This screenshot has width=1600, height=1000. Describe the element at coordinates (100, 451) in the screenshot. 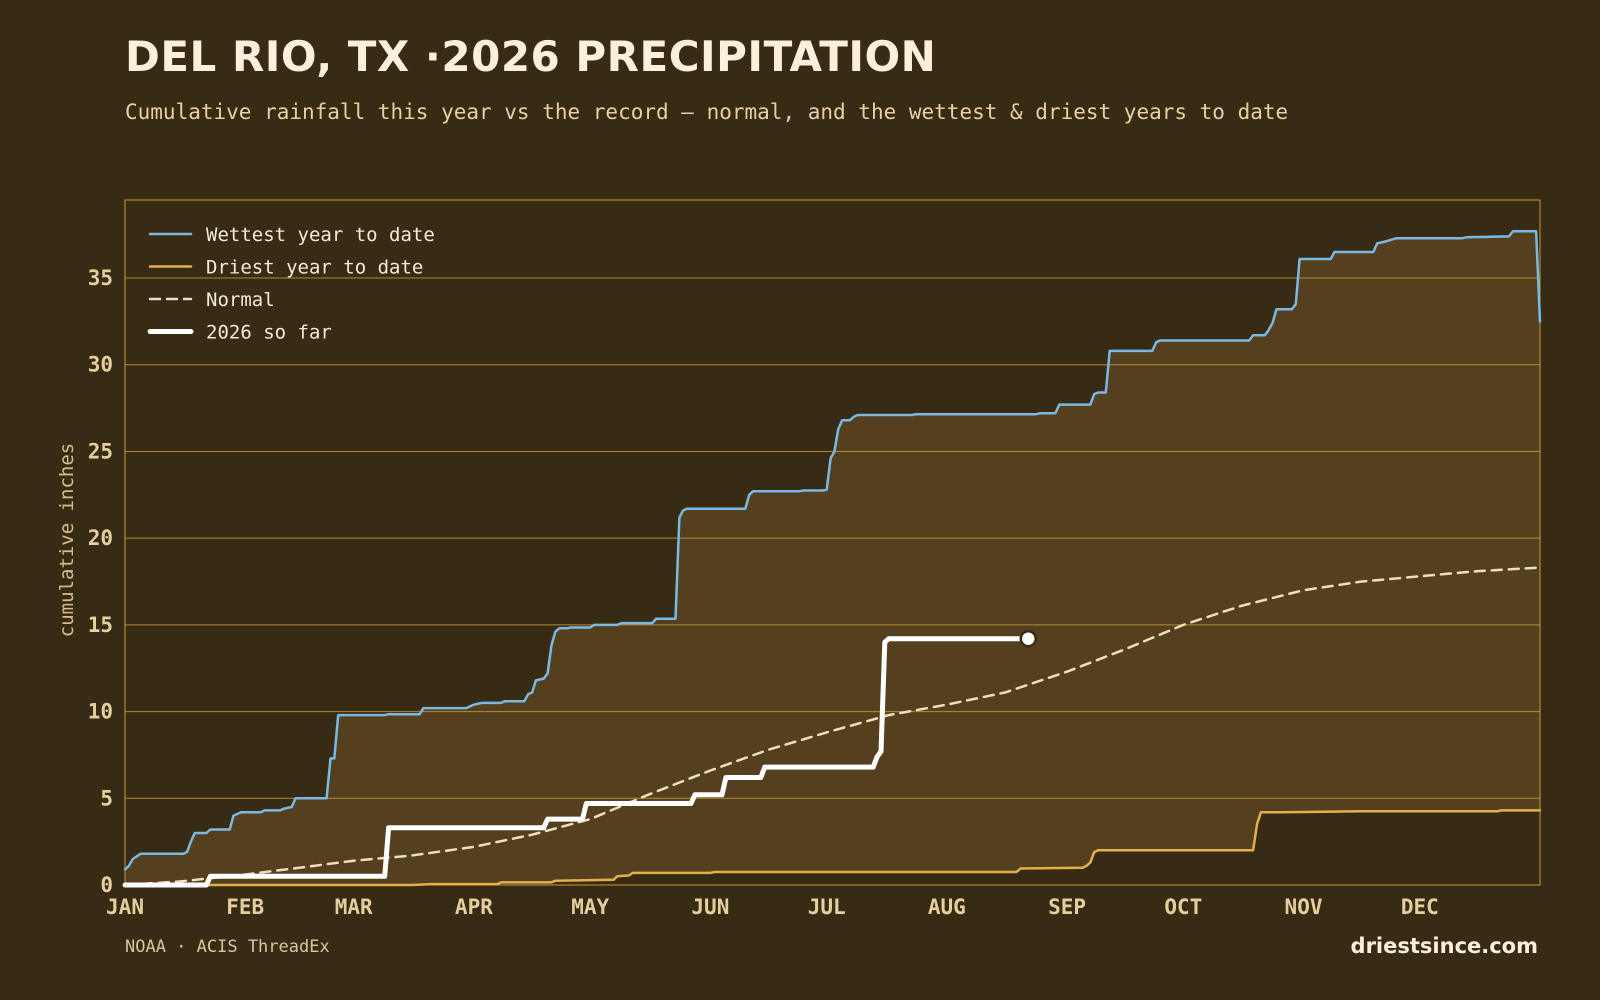

I see `y-tick-label-25: 25` at that location.